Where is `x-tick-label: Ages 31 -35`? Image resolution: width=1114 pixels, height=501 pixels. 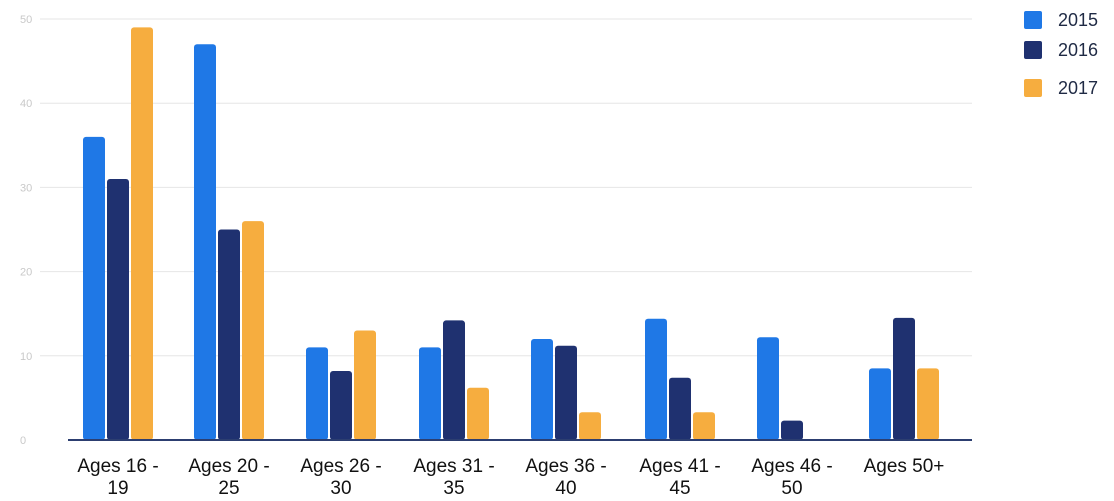 x-tick-label: Ages 31 -35 is located at coordinates (453, 477).